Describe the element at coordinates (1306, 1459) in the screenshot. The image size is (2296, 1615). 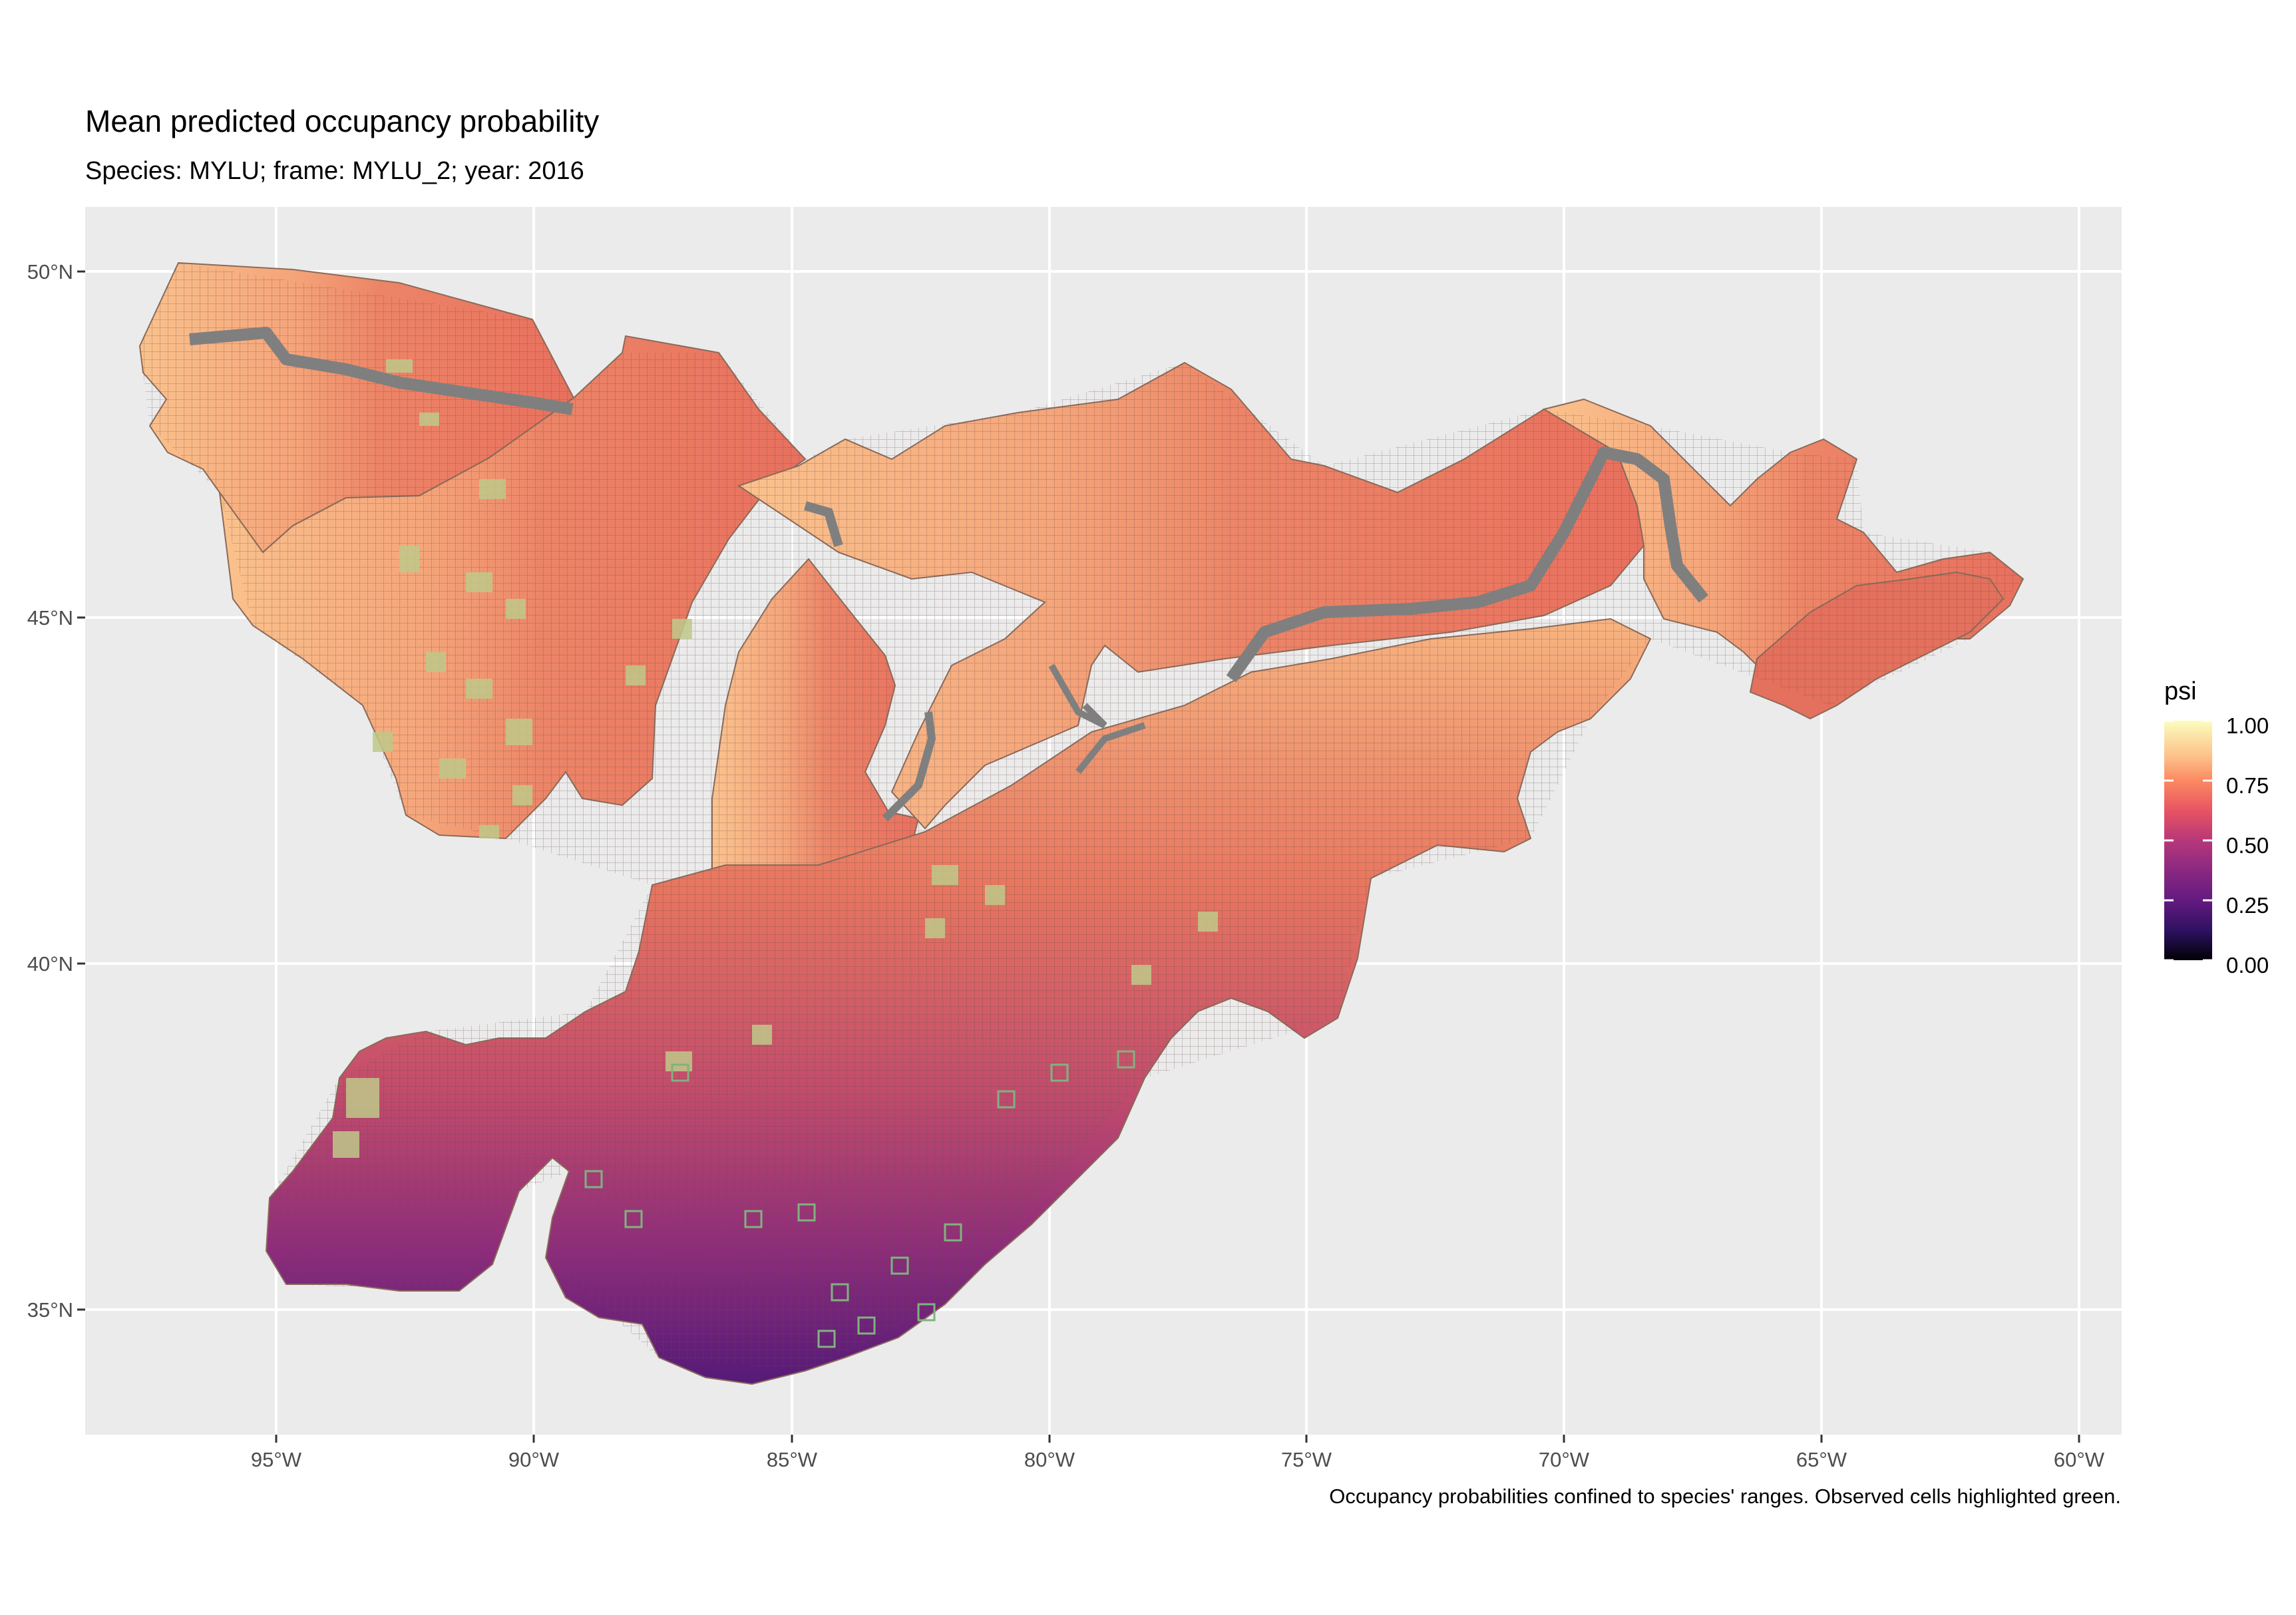
I see `x-tick-label: 75°W` at that location.